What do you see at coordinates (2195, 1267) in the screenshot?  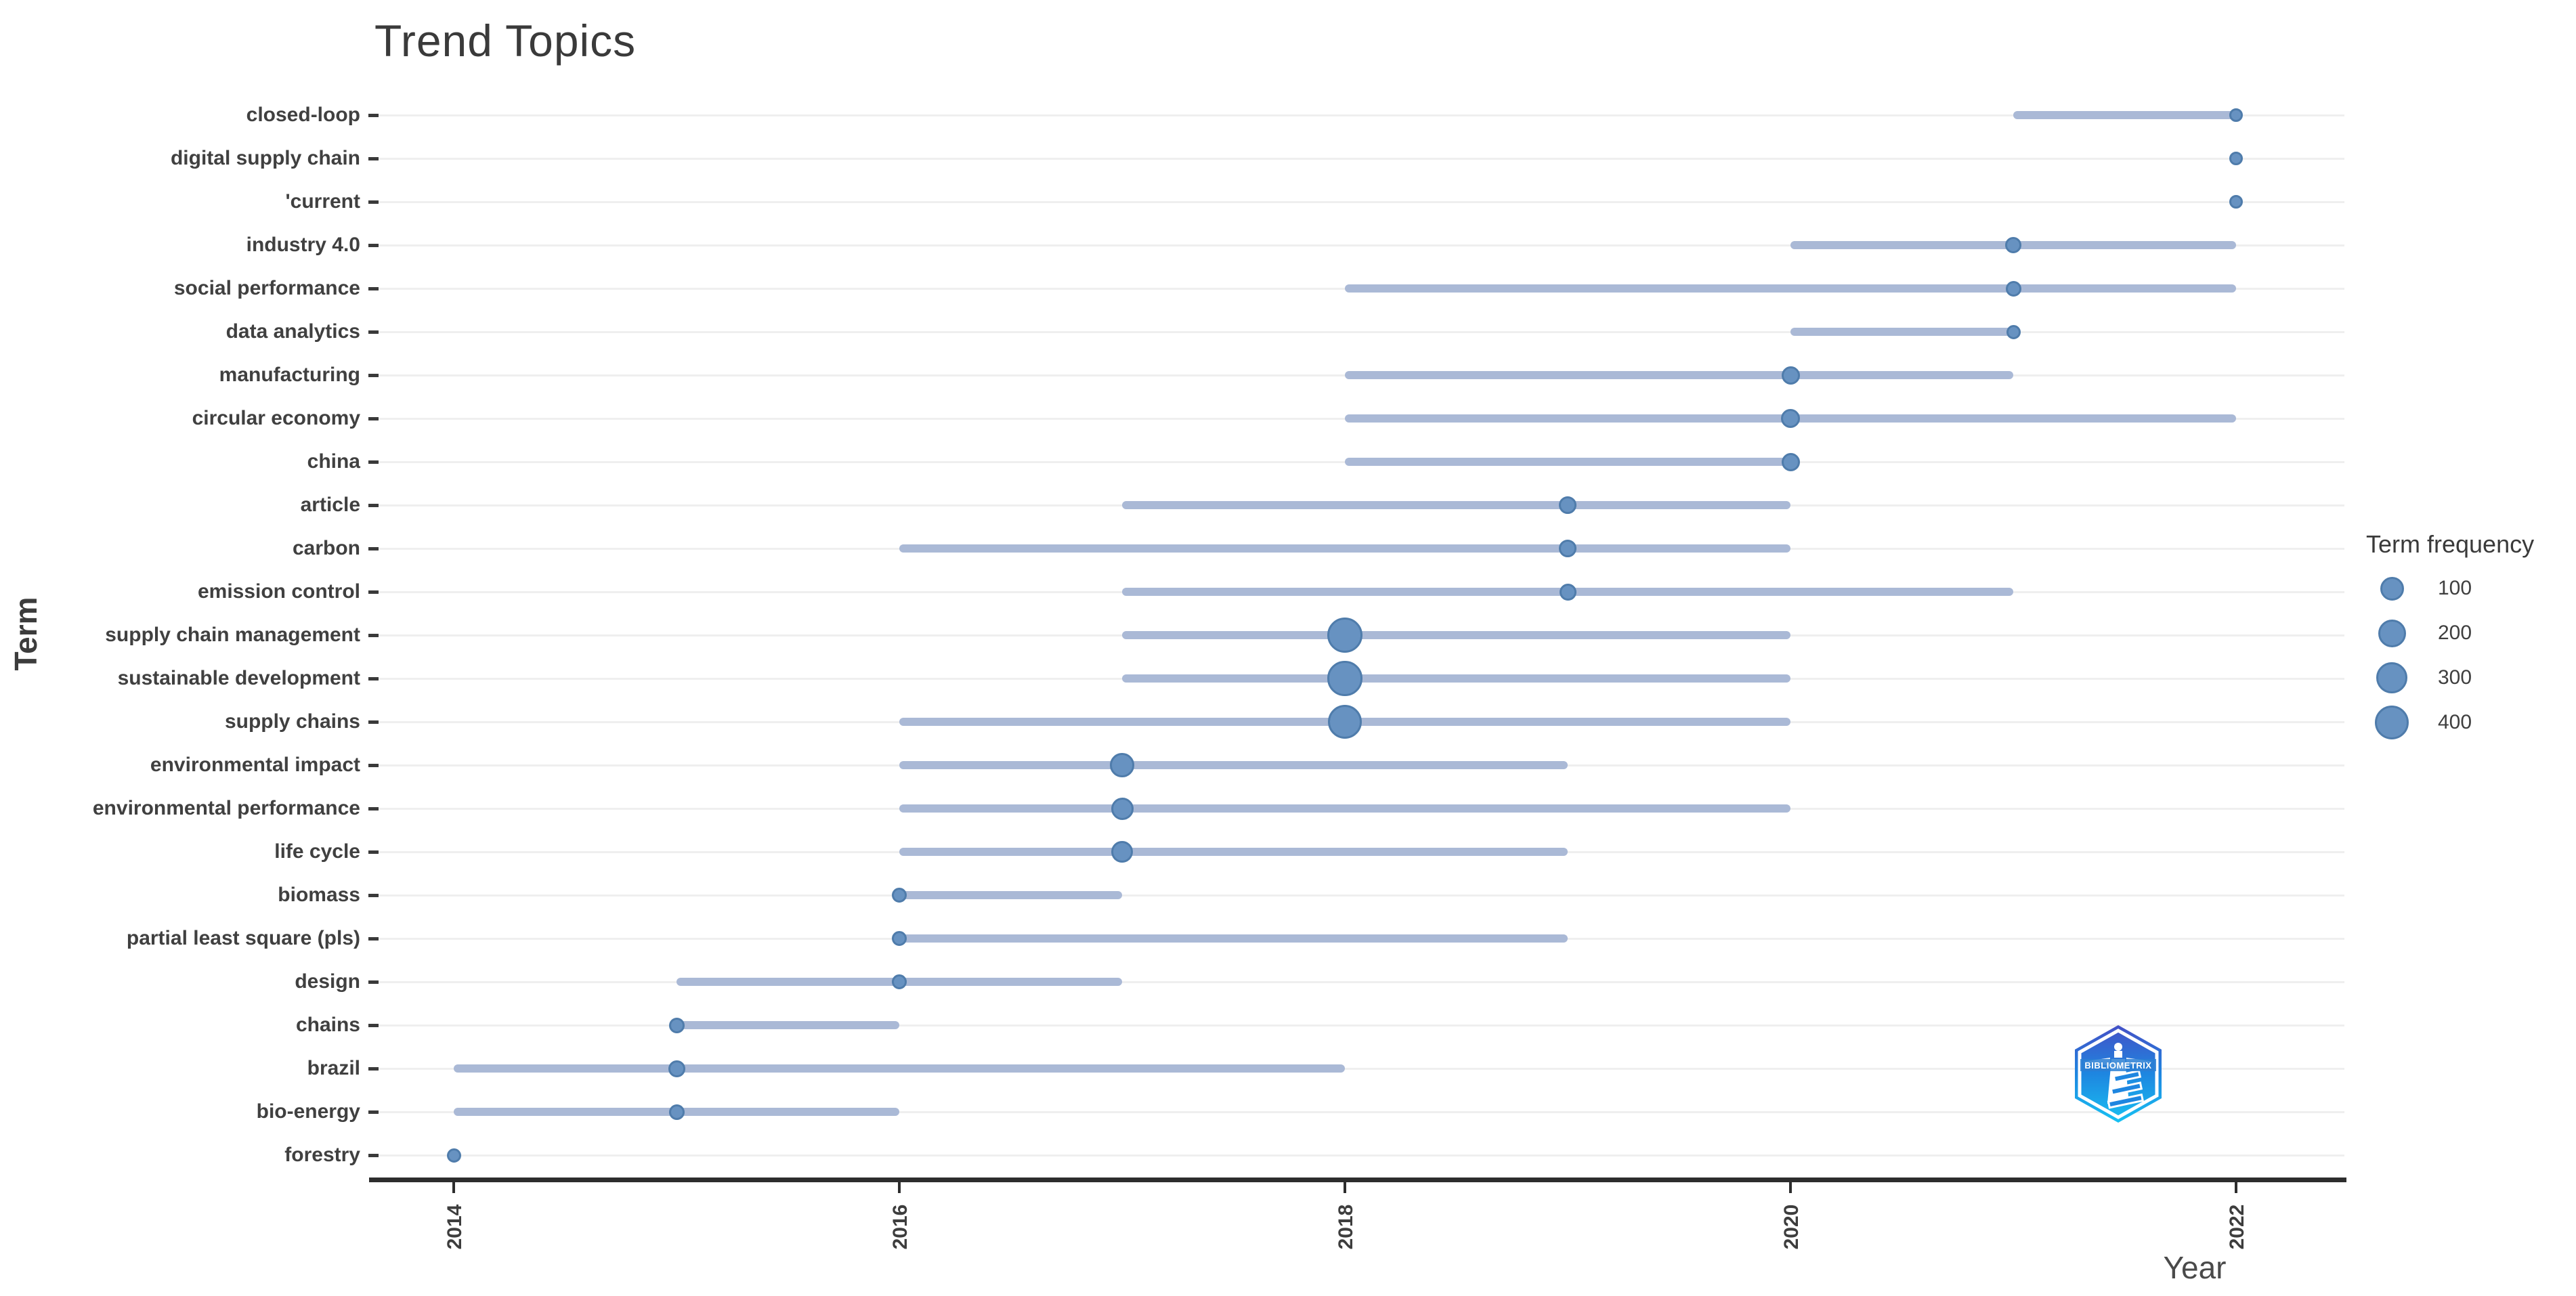 I see `x-axis-title: Year` at bounding box center [2195, 1267].